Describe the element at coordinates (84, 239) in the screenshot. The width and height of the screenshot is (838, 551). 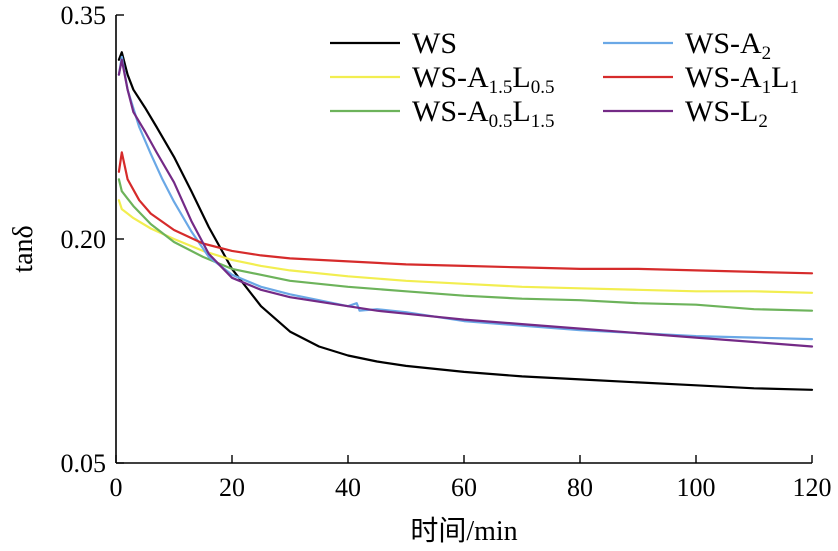
I see `y-tick-label: 0.20` at that location.